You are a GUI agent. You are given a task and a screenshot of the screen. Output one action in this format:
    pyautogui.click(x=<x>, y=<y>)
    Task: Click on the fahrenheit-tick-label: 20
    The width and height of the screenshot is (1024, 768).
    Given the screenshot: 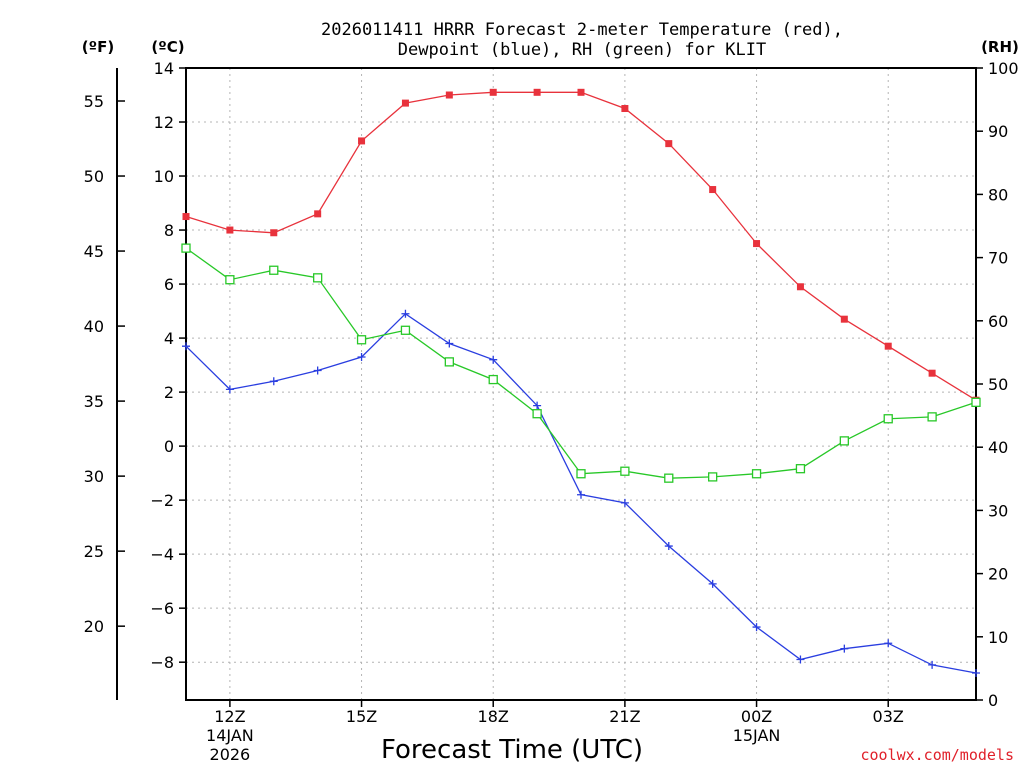 What is the action you would take?
    pyautogui.click(x=94, y=626)
    